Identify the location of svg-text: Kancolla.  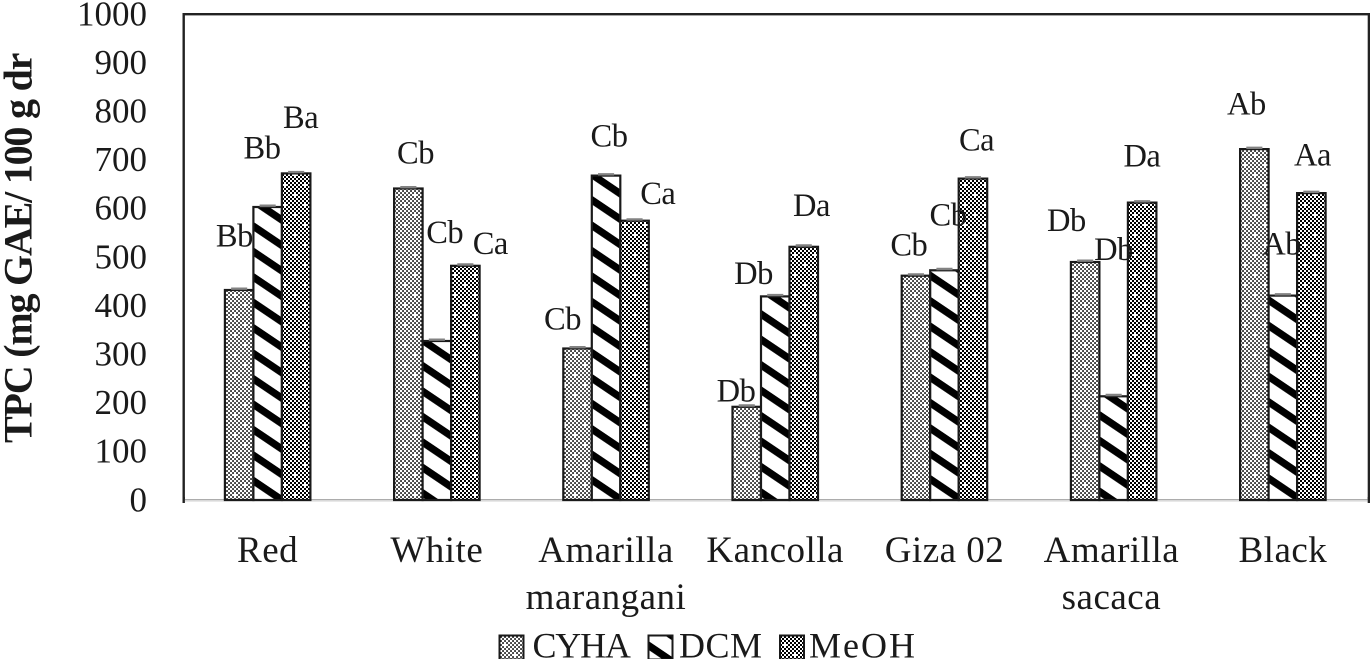
(775, 550).